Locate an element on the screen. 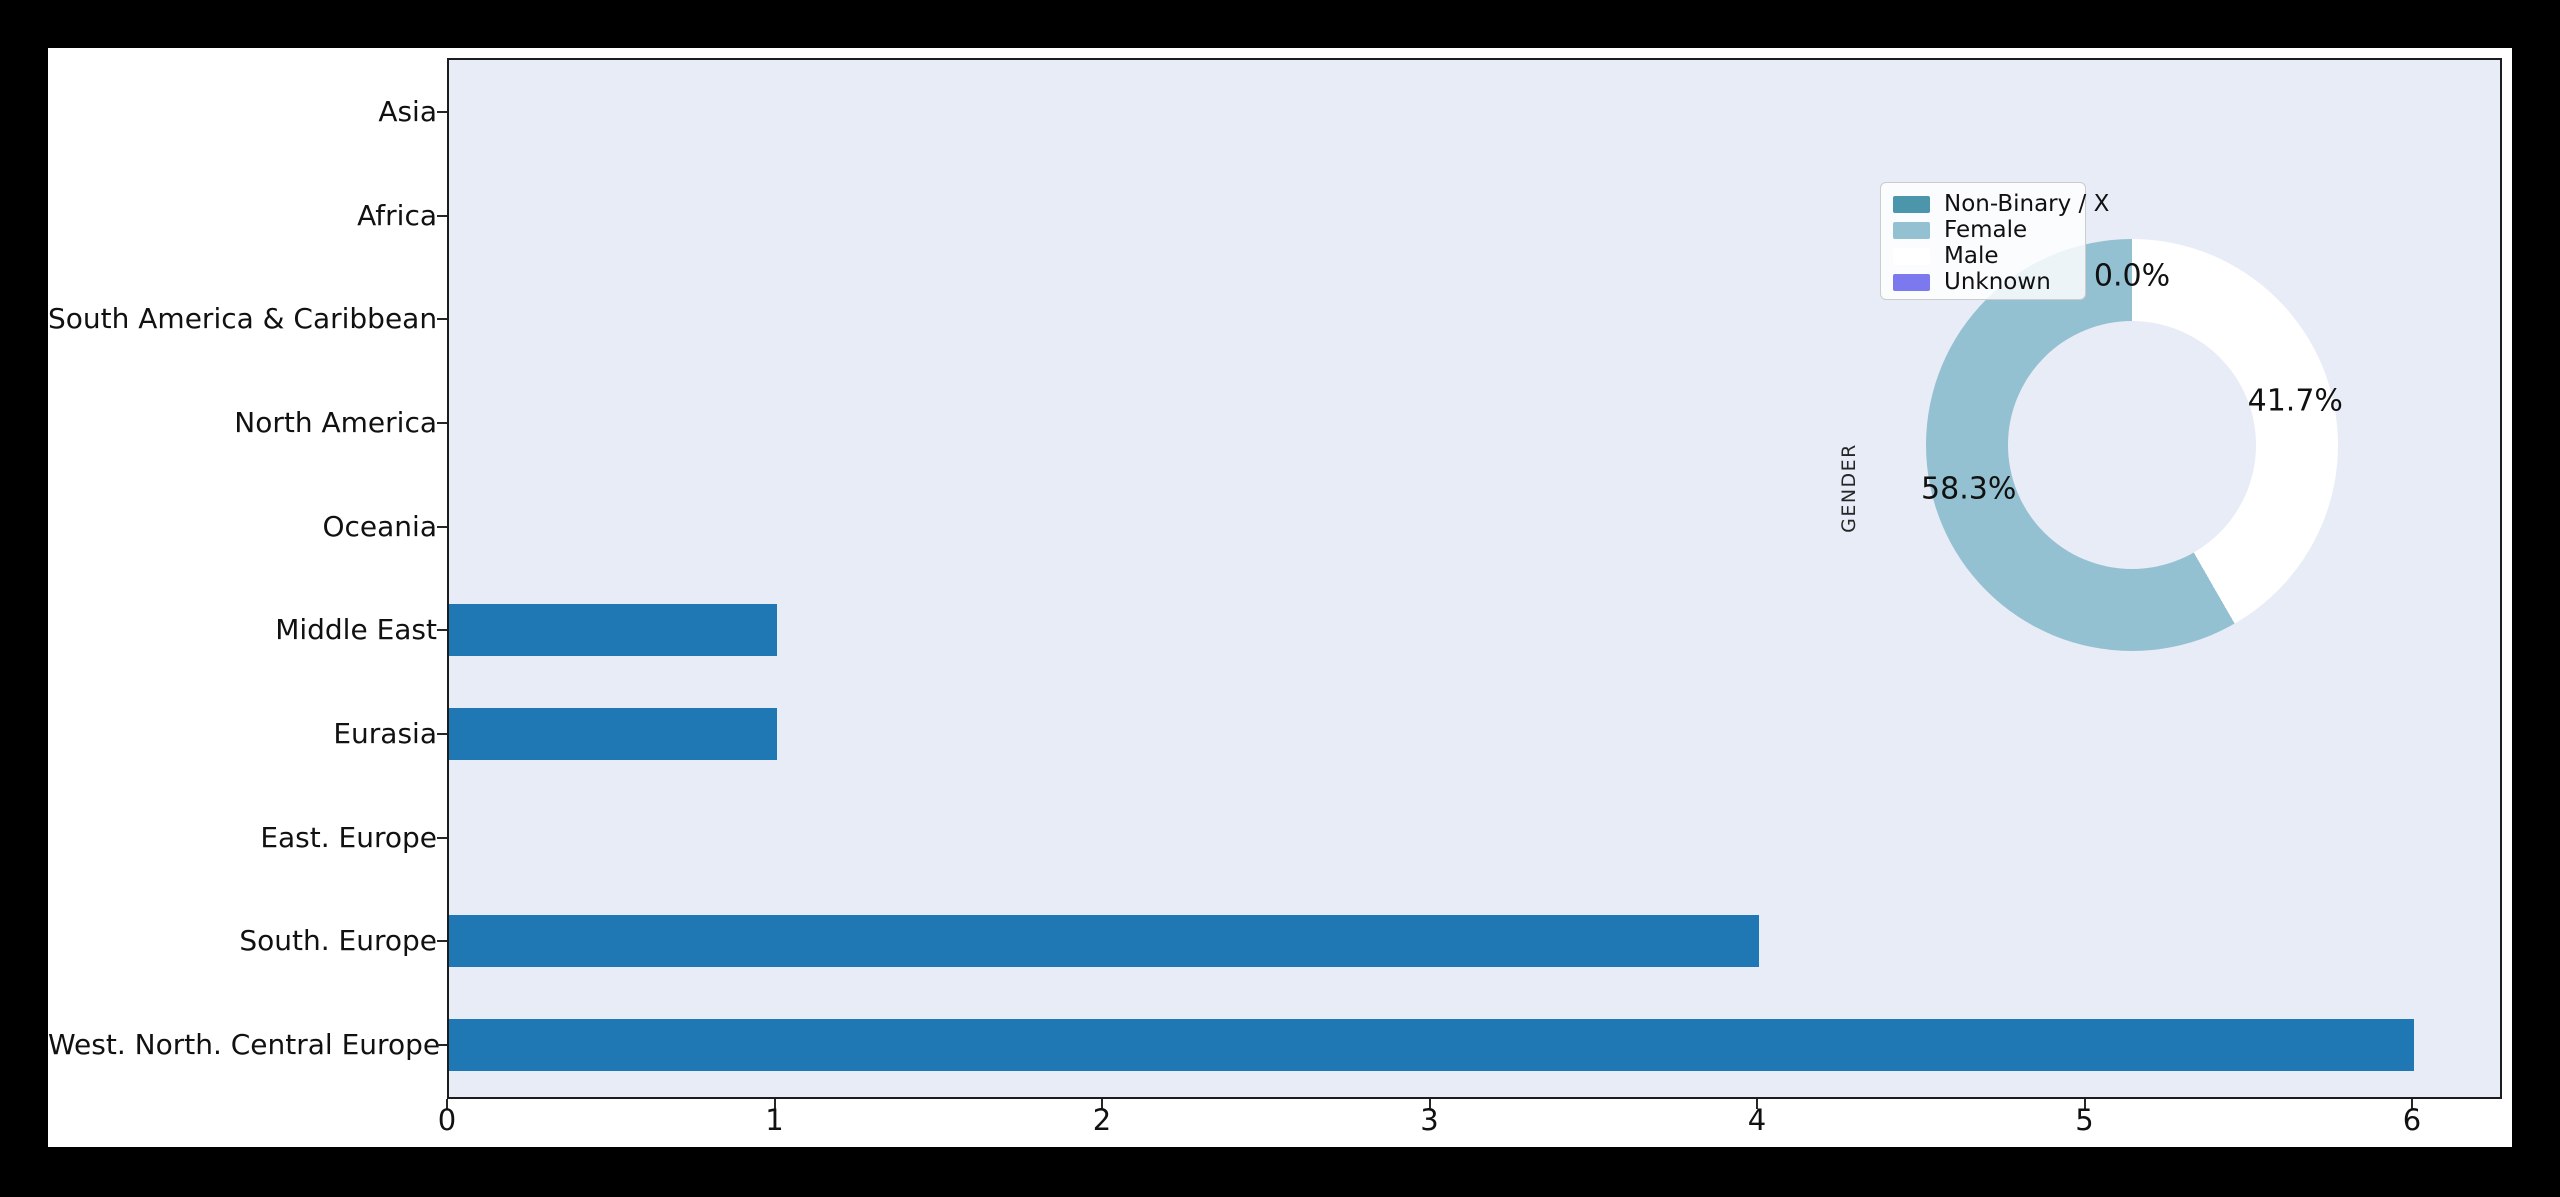  x-tick-label: 1 is located at coordinates (774, 1120).